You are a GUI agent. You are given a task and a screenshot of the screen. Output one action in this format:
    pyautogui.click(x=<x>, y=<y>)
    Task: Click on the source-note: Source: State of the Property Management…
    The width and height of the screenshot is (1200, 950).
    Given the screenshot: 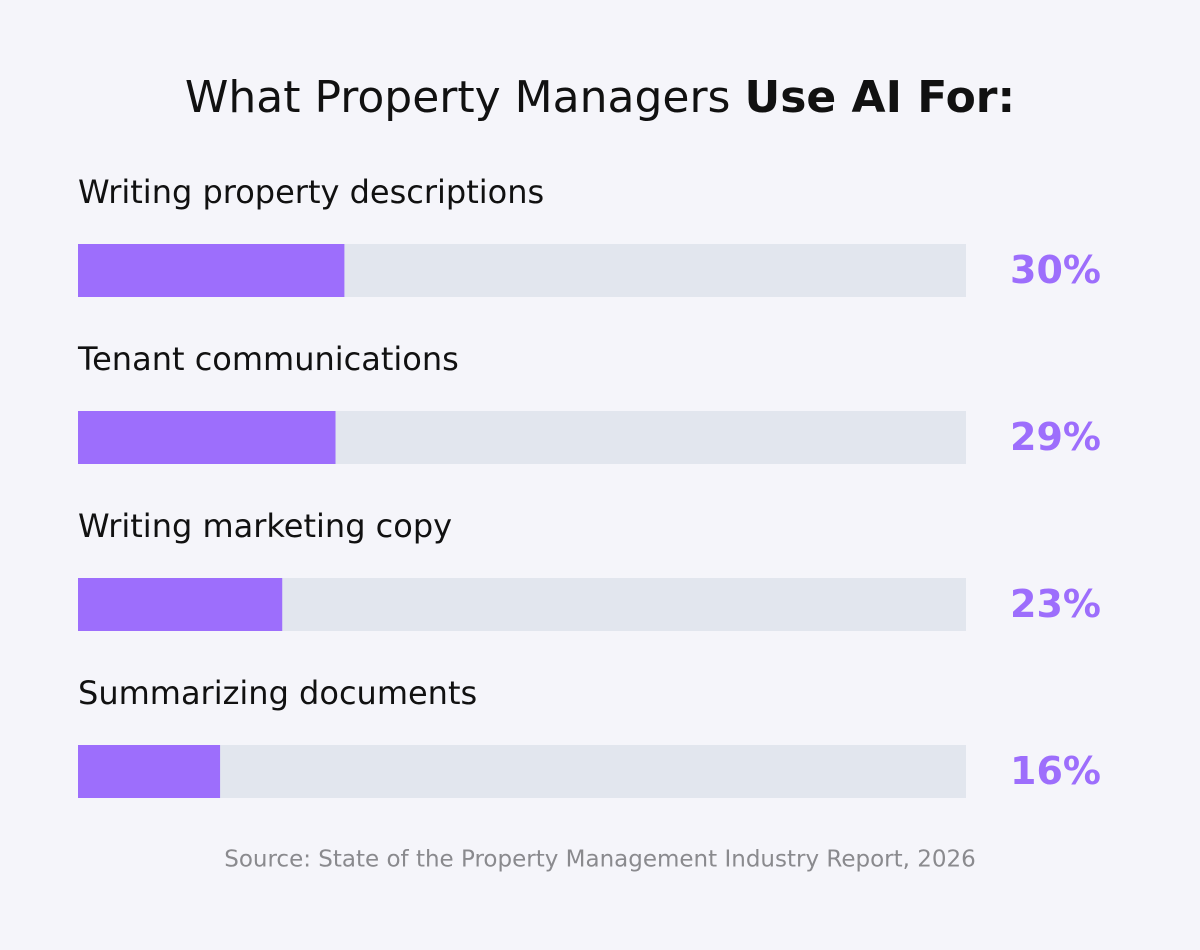 What is the action you would take?
    pyautogui.click(x=600, y=860)
    